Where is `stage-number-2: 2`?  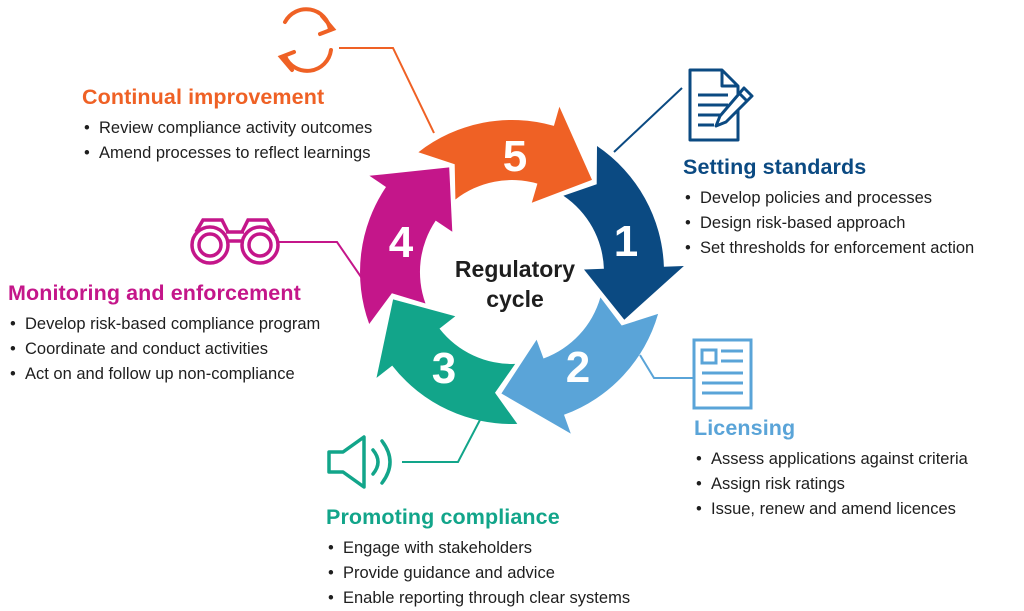
stage-number-2: 2 is located at coordinates (578, 367).